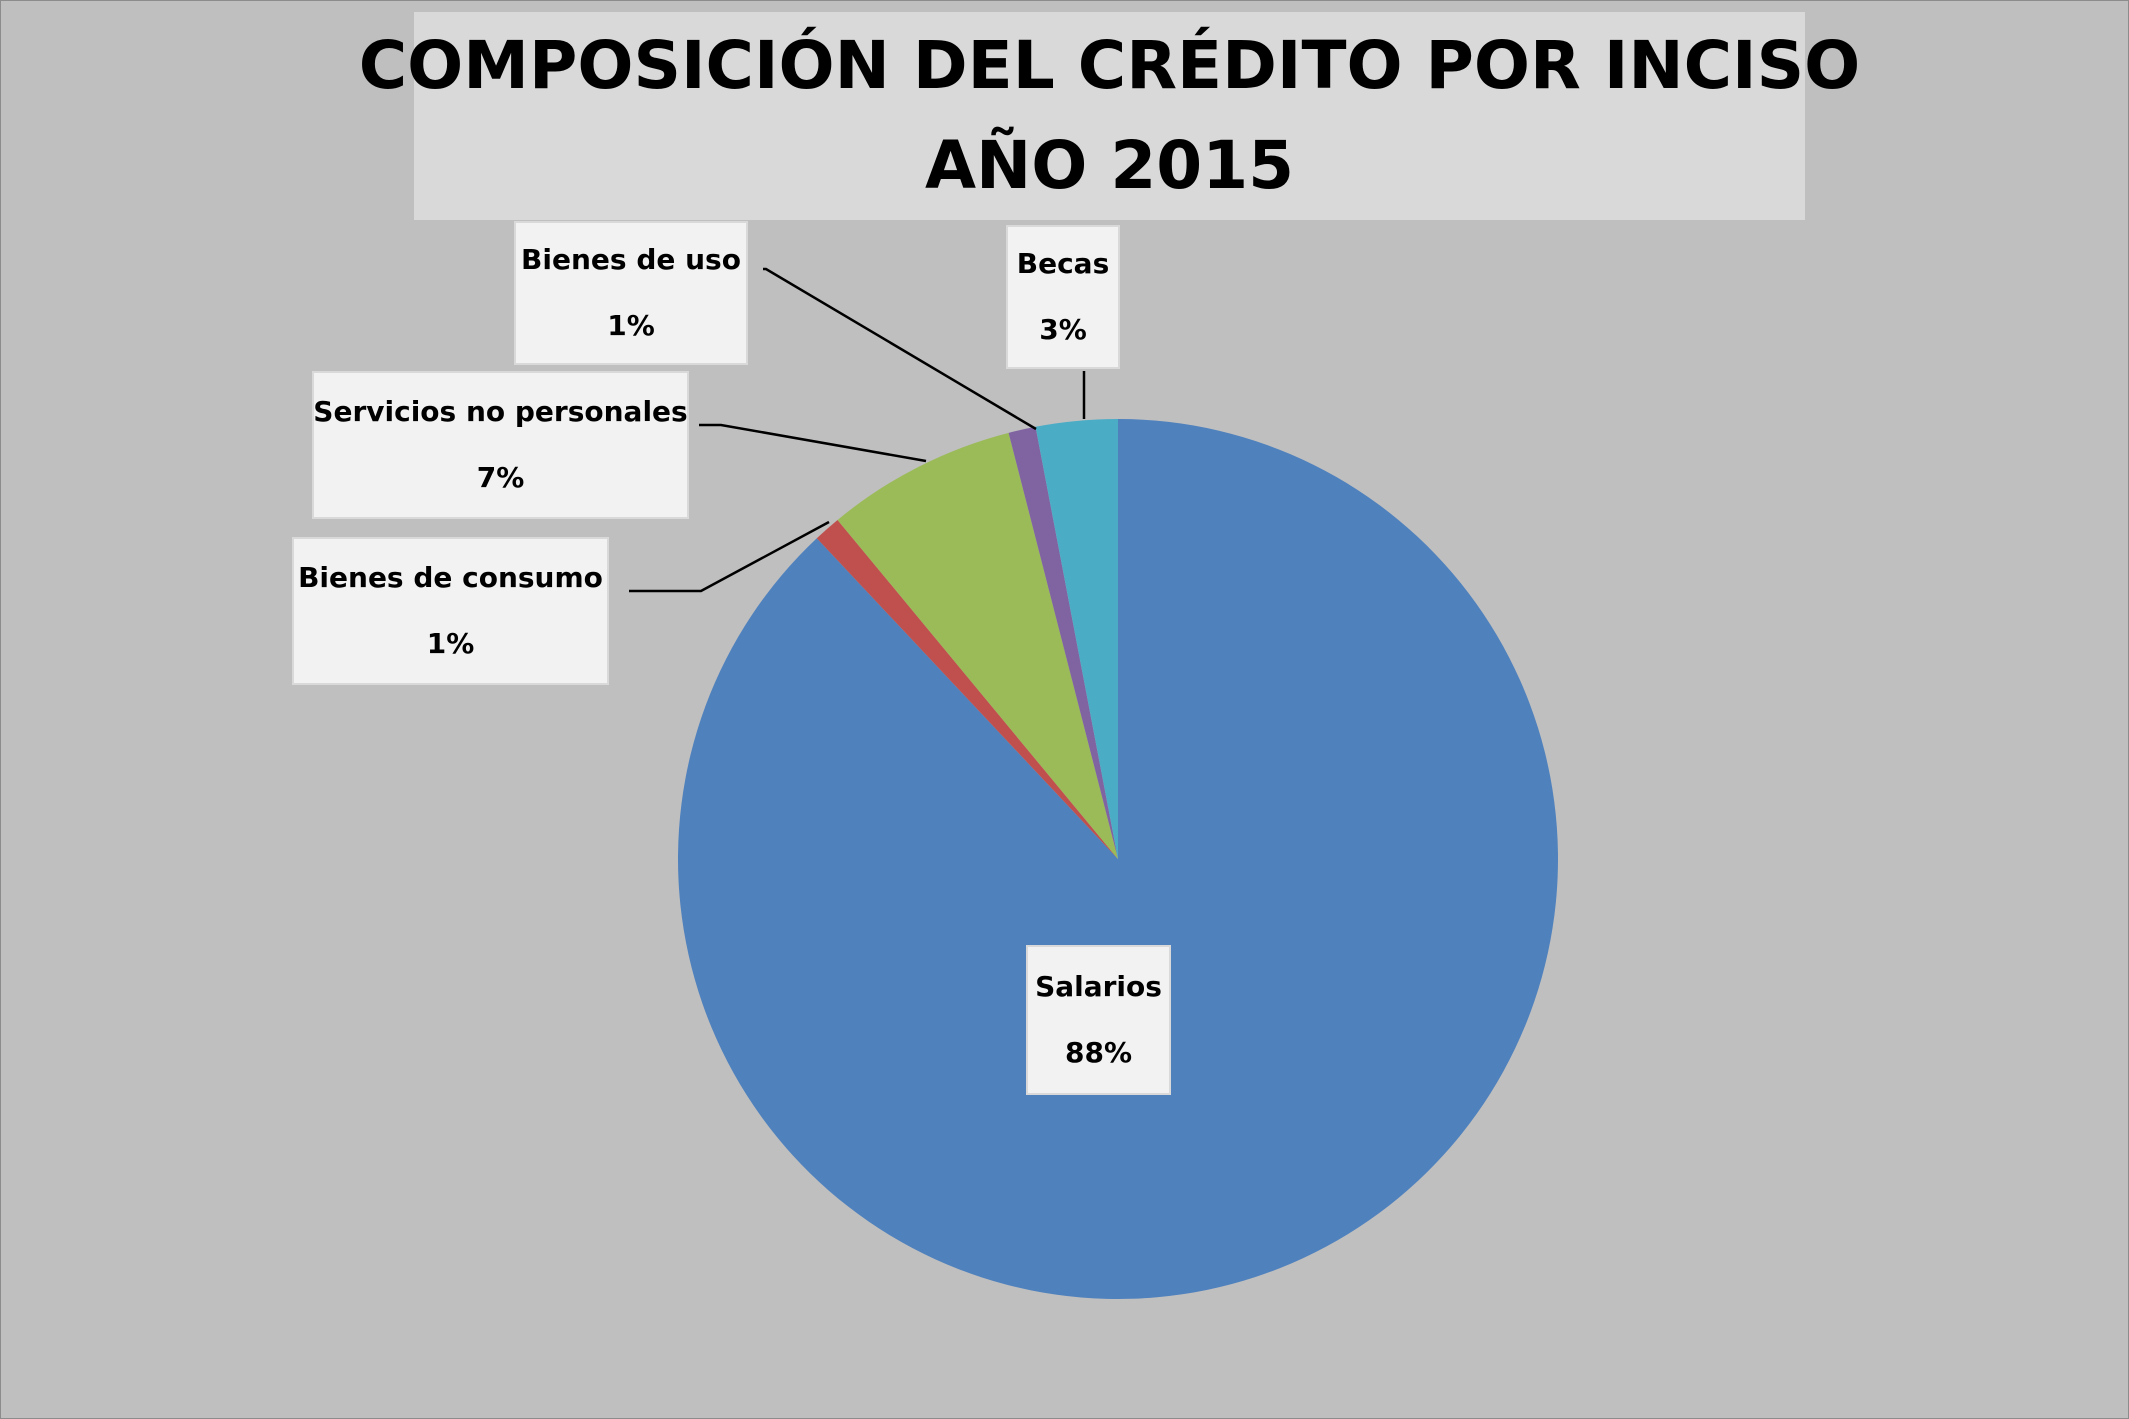  I want to click on data-label-percent: 7%, so click(500, 477).